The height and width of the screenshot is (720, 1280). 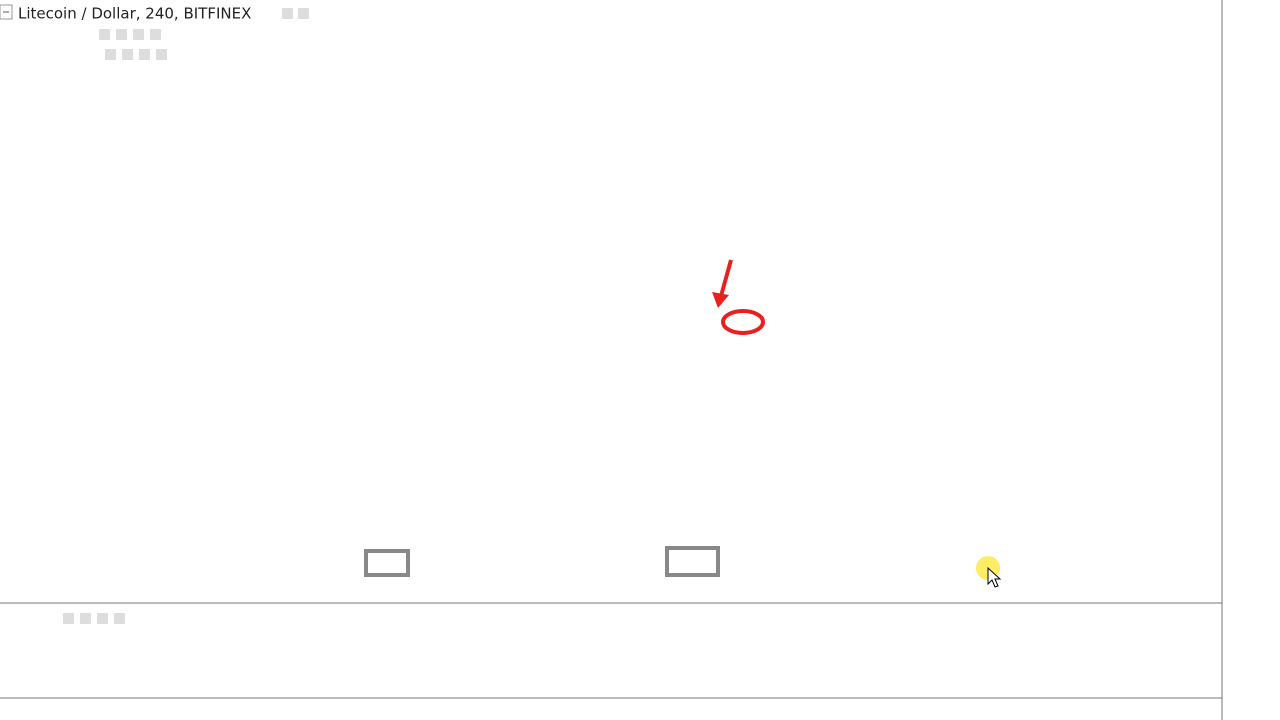 I want to click on arrow-head, so click(x=720, y=300).